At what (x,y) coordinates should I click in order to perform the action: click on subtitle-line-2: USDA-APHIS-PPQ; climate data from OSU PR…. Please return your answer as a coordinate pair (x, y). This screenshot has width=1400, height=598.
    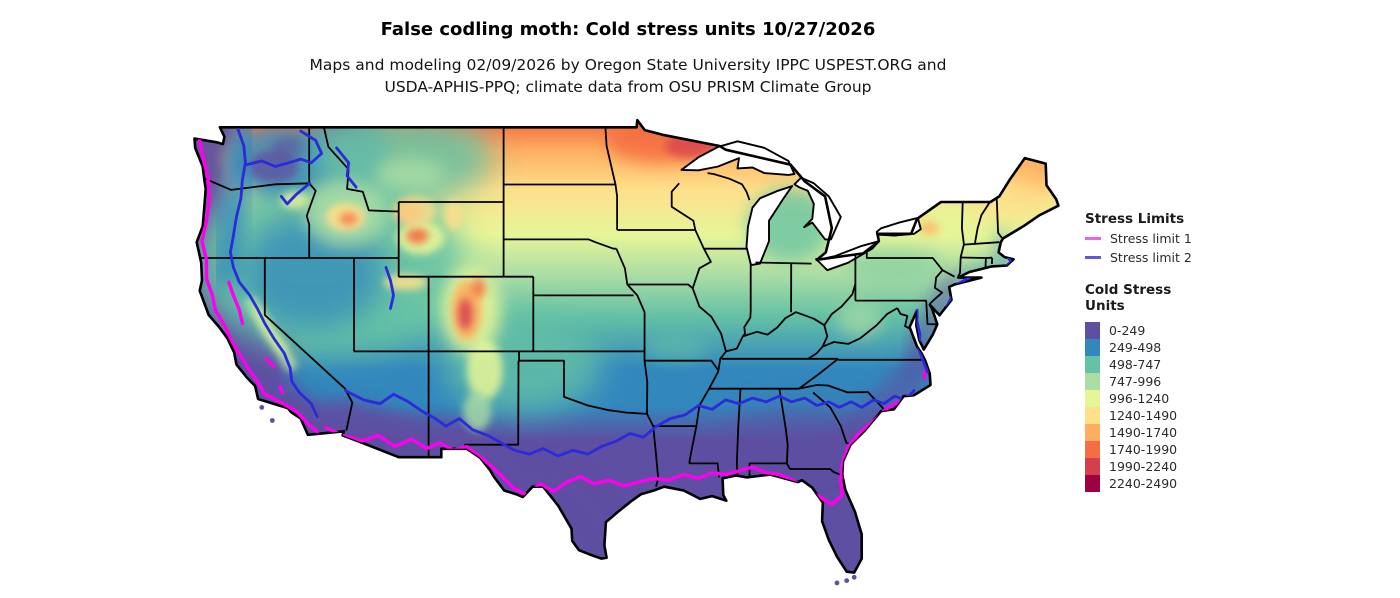
    Looking at the image, I should click on (628, 87).